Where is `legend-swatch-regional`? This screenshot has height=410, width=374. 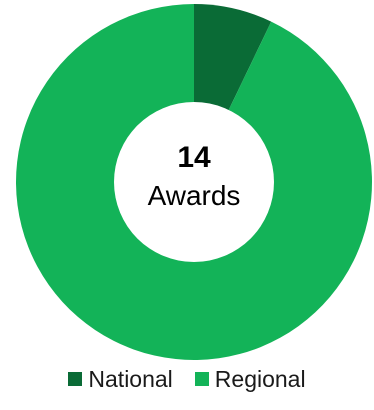
legend-swatch-regional is located at coordinates (201, 379).